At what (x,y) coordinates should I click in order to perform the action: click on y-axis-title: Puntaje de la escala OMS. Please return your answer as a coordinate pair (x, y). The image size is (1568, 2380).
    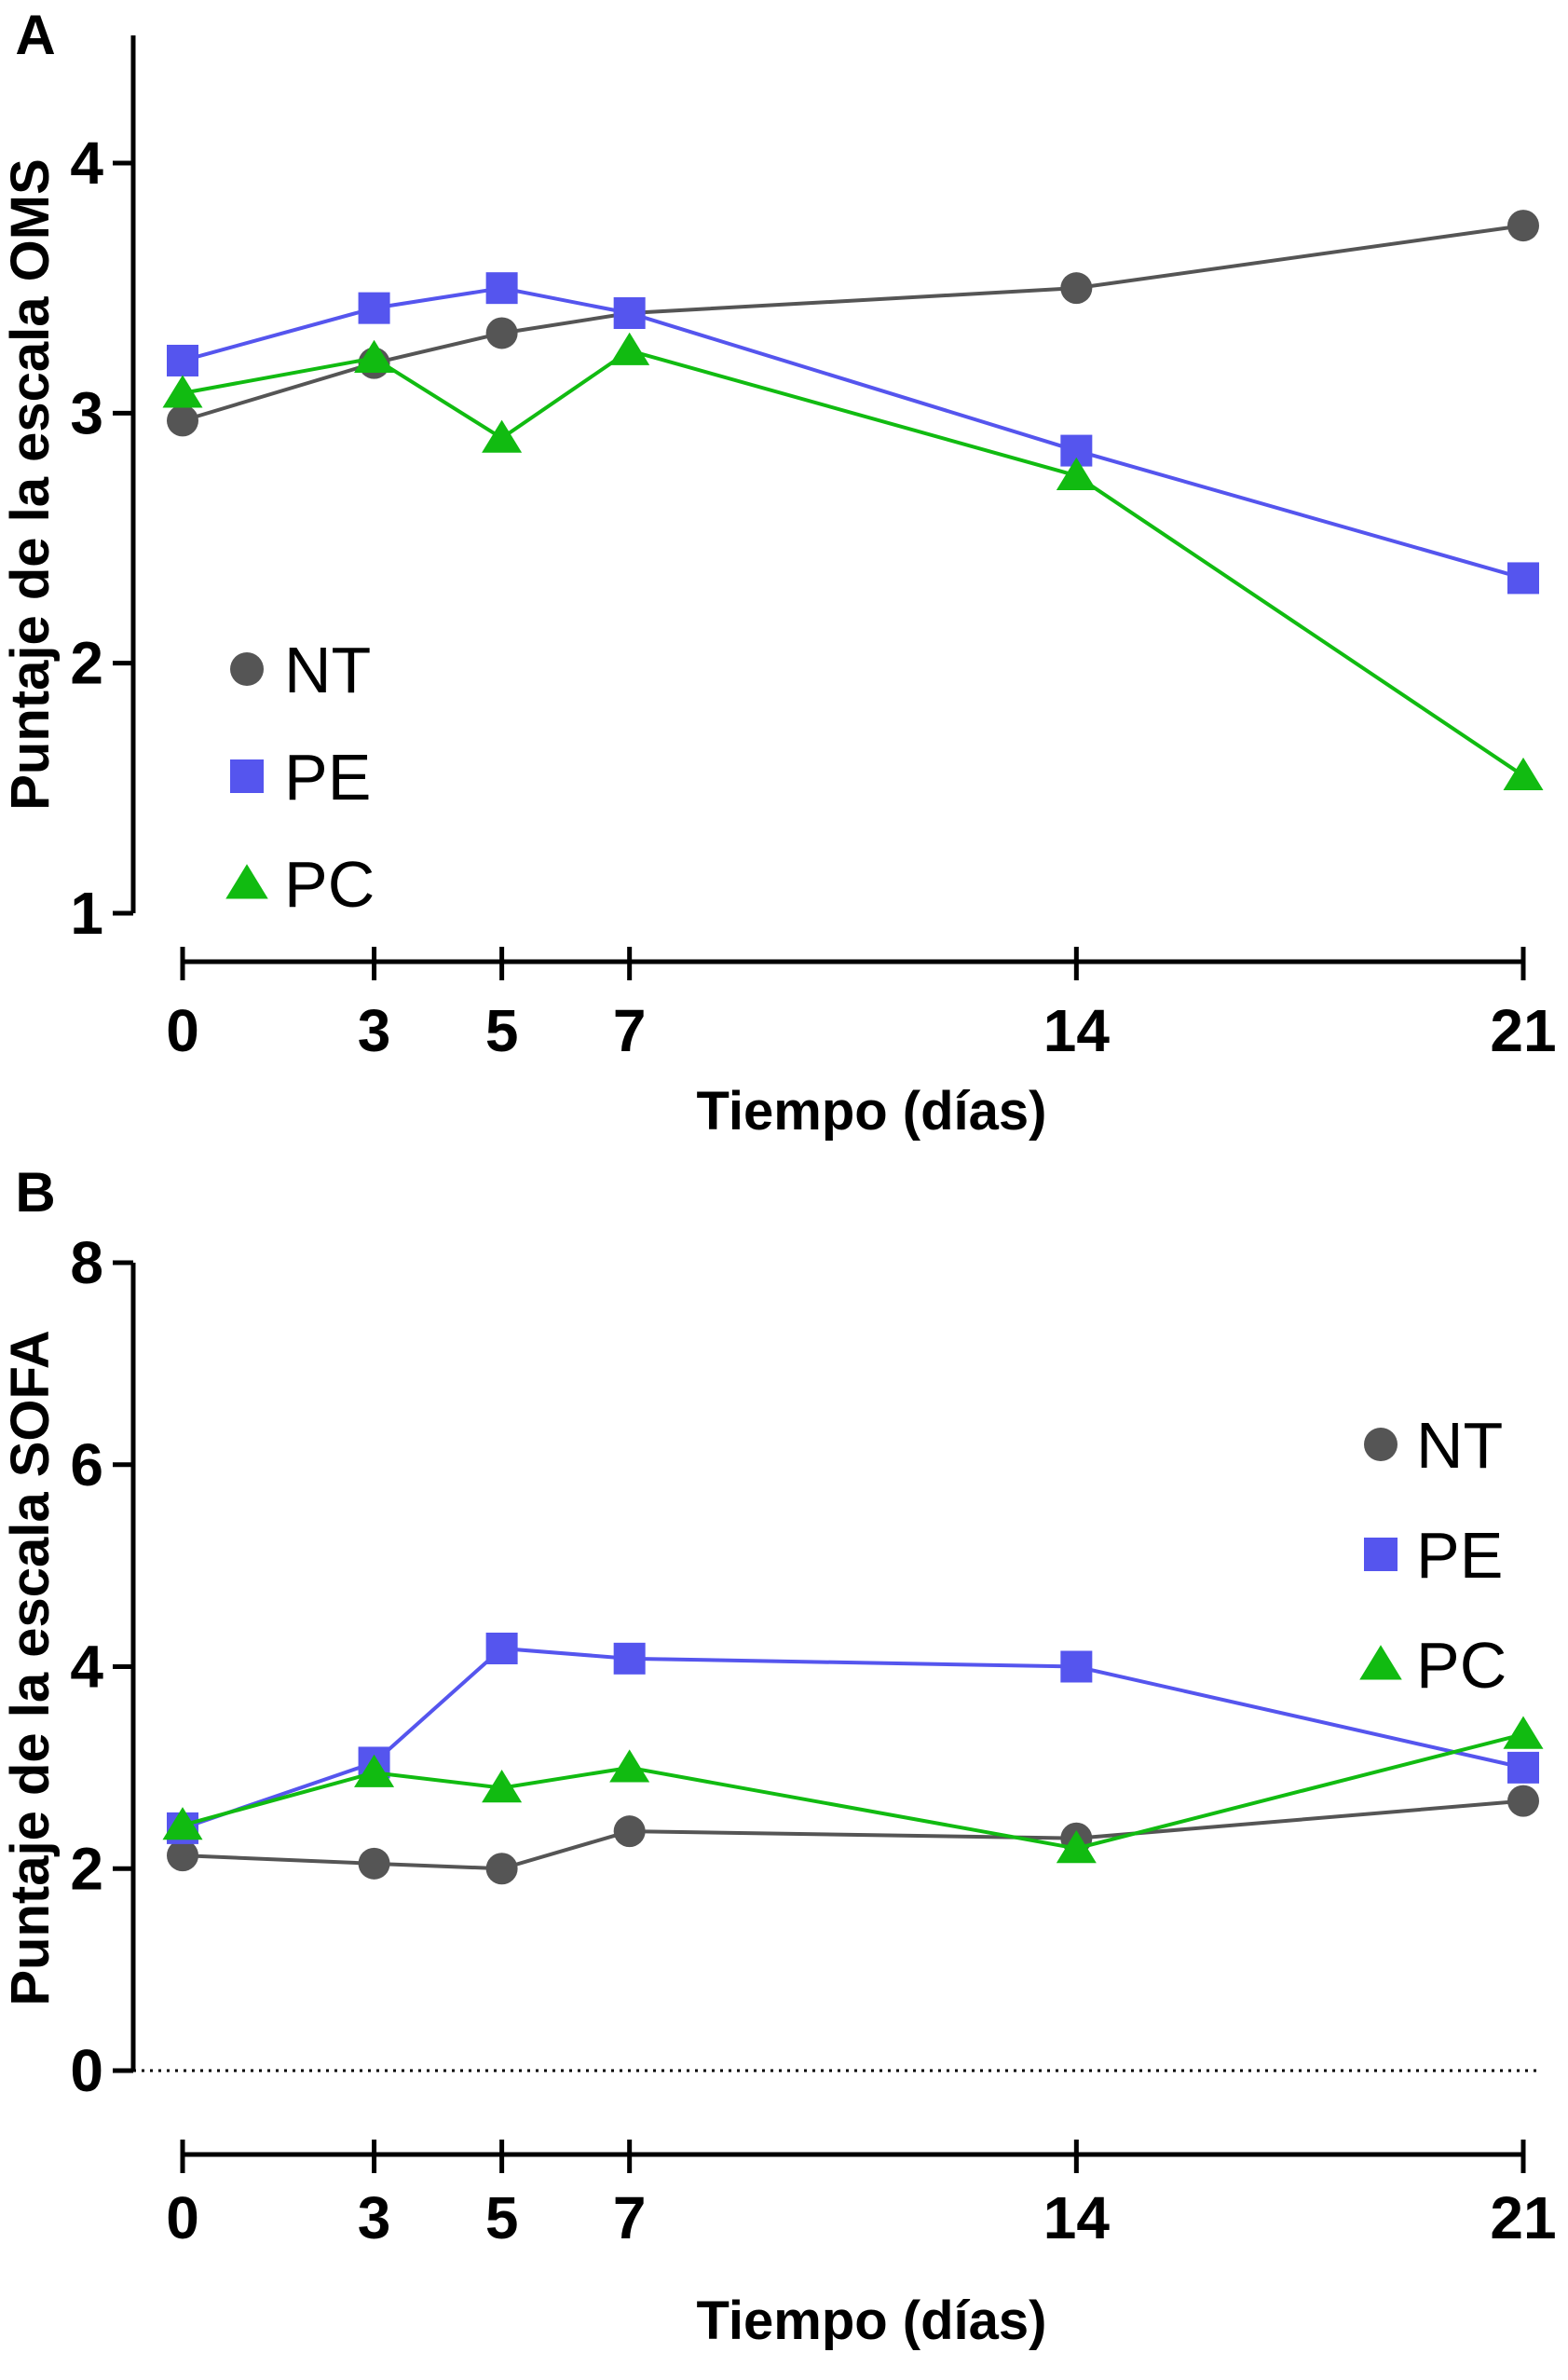
    Looking at the image, I should click on (30, 484).